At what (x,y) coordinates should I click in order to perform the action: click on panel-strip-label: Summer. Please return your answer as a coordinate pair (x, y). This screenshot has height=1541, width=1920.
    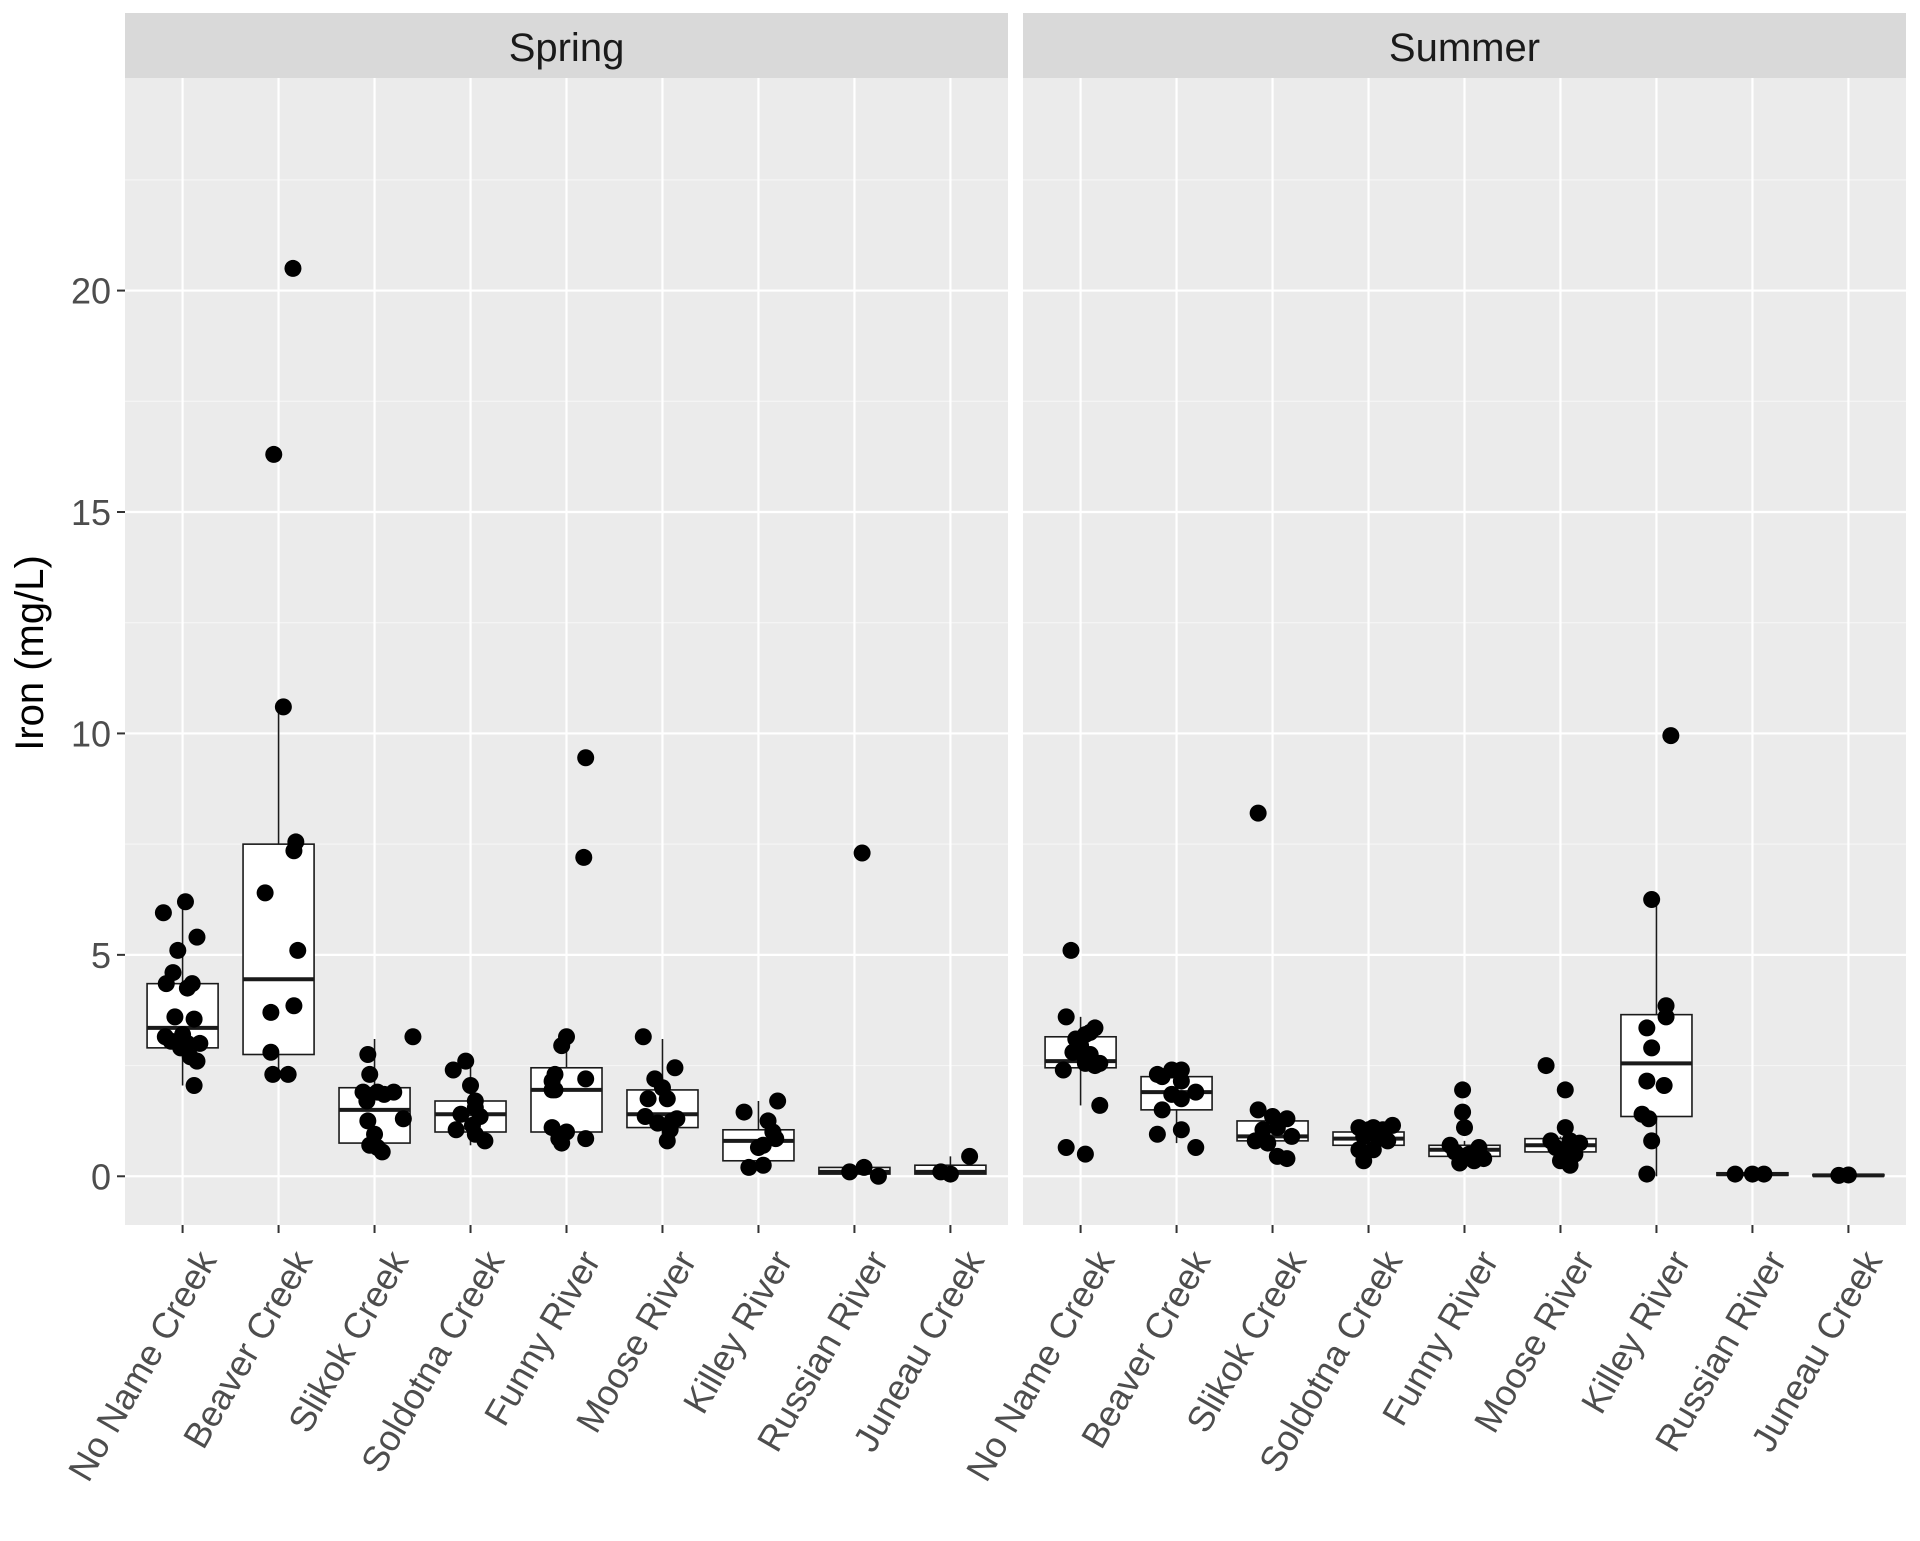
    Looking at the image, I should click on (1464, 48).